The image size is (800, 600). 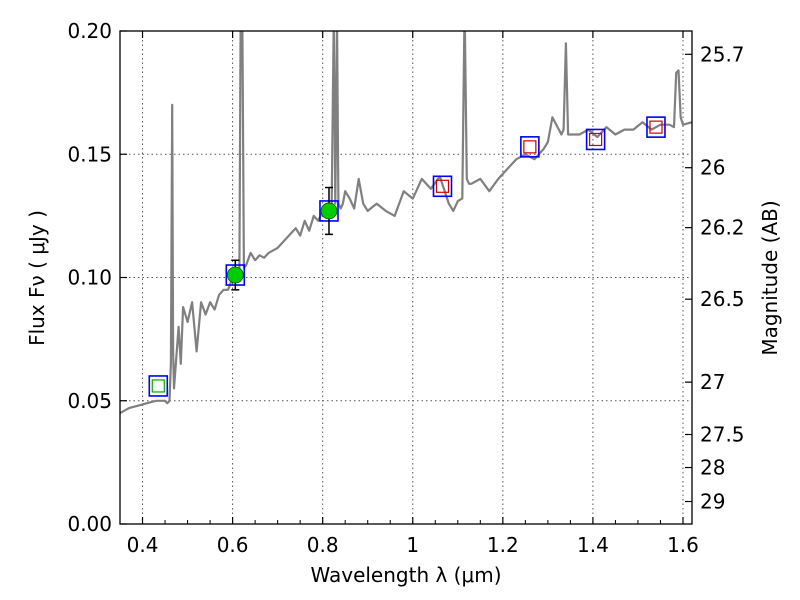 What do you see at coordinates (143, 545) in the screenshot?
I see `x-tick-label: 0.4` at bounding box center [143, 545].